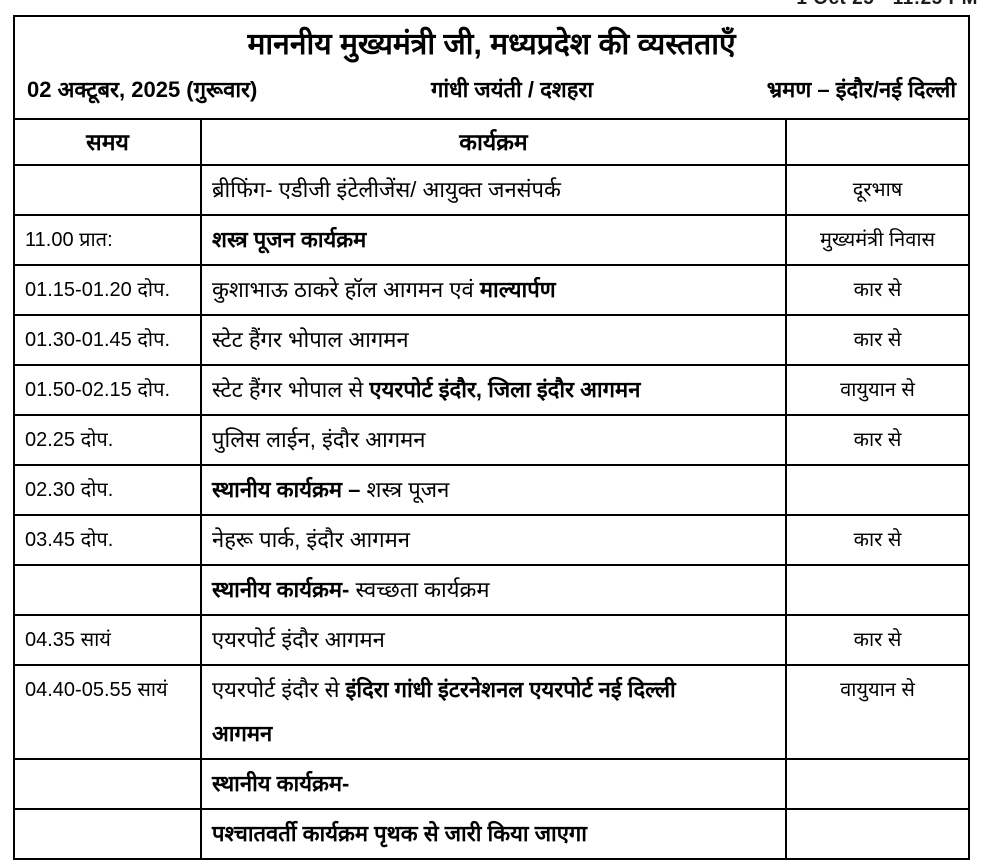 The height and width of the screenshot is (867, 984). I want to click on program-text: स्वच्छता कार्यक्रम, so click(422, 589).